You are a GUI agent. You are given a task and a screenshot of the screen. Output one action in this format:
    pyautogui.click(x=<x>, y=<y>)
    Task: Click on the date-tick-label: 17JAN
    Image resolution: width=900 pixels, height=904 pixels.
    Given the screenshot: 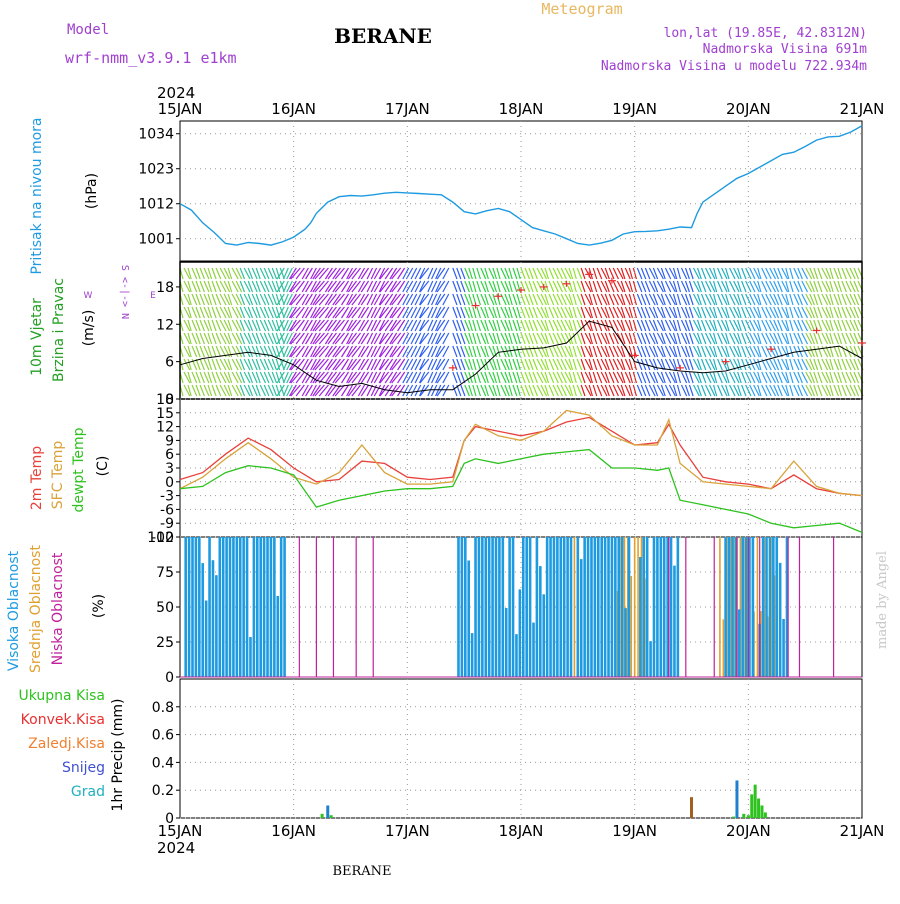 What is the action you would take?
    pyautogui.click(x=407, y=109)
    